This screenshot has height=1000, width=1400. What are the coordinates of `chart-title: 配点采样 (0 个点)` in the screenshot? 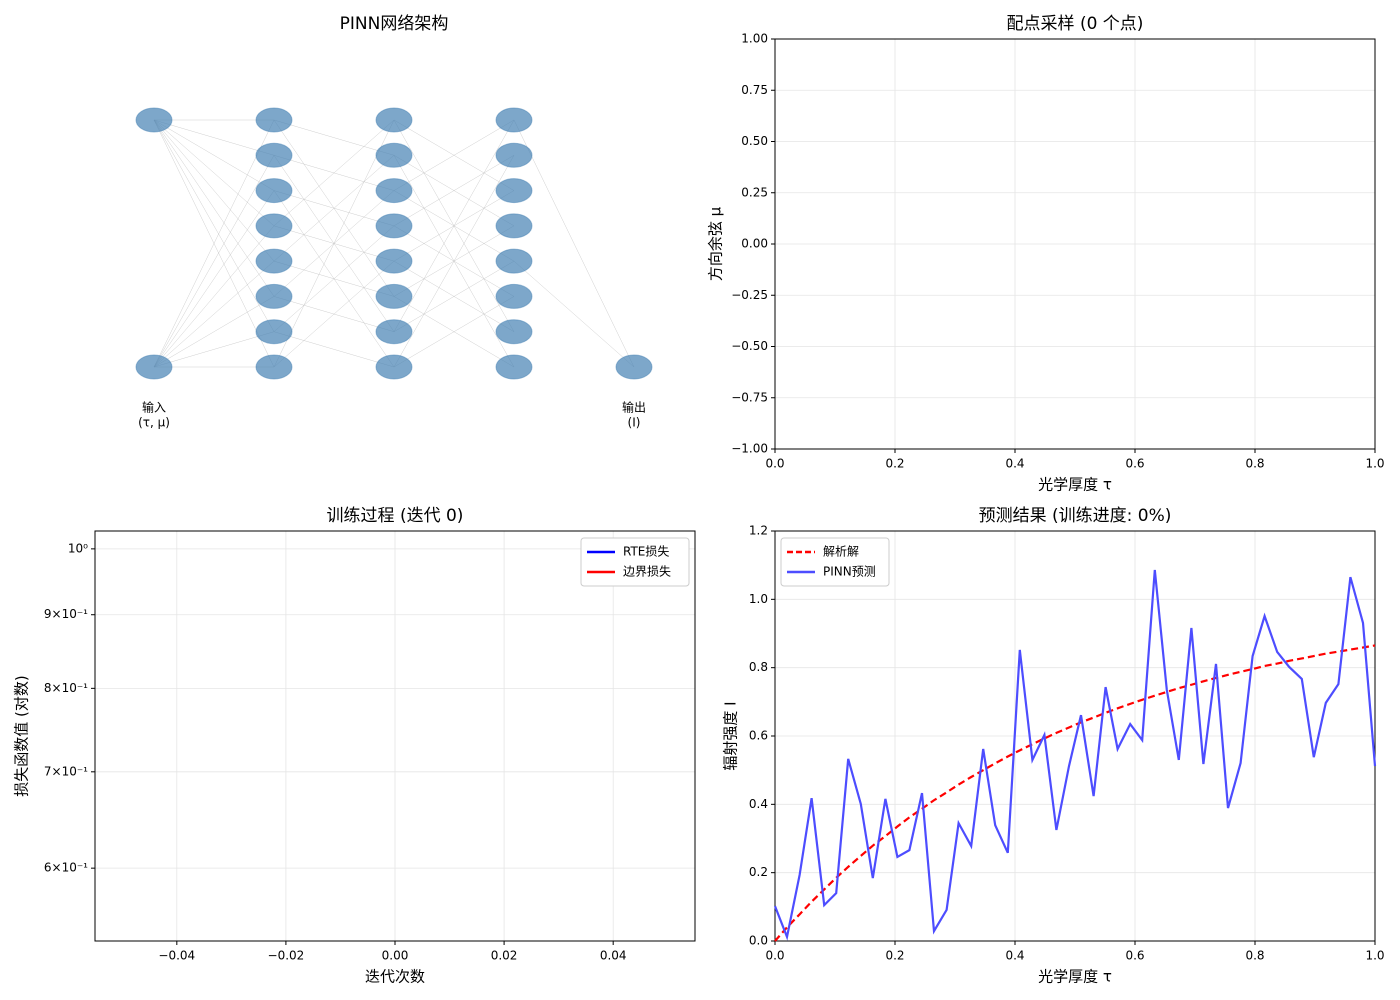 It's located at (1075, 24).